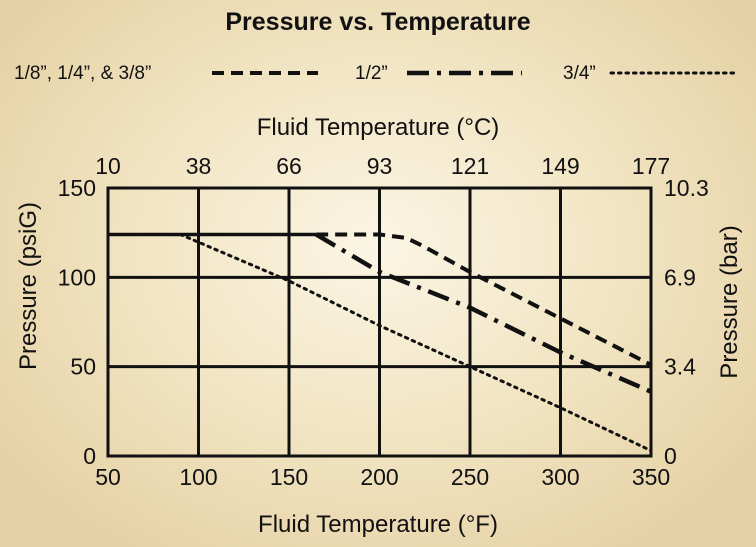 Image resolution: width=756 pixels, height=547 pixels. Describe the element at coordinates (378, 127) in the screenshot. I see `x2-axis-title: Fluid Temperature (°C)` at that location.